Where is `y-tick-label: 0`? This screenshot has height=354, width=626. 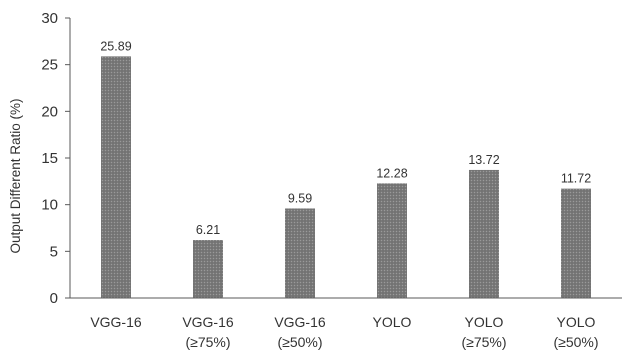 y-tick-label: 0 is located at coordinates (54, 298).